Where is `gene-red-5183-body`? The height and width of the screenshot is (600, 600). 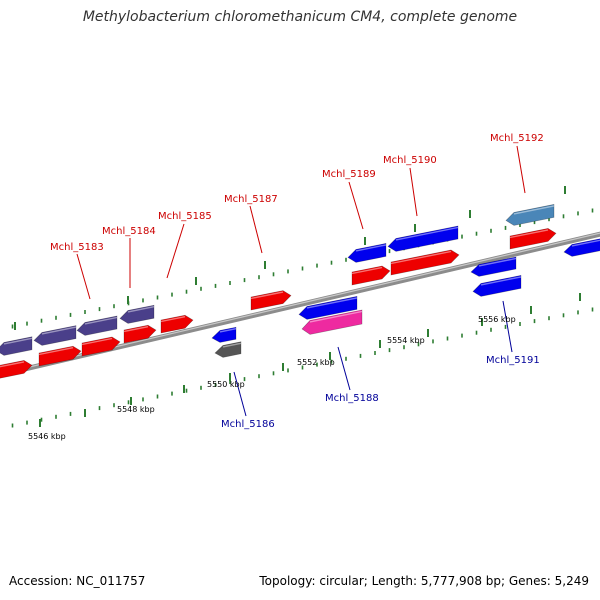
gene-red-5183-body is located at coordinates (60, 356).